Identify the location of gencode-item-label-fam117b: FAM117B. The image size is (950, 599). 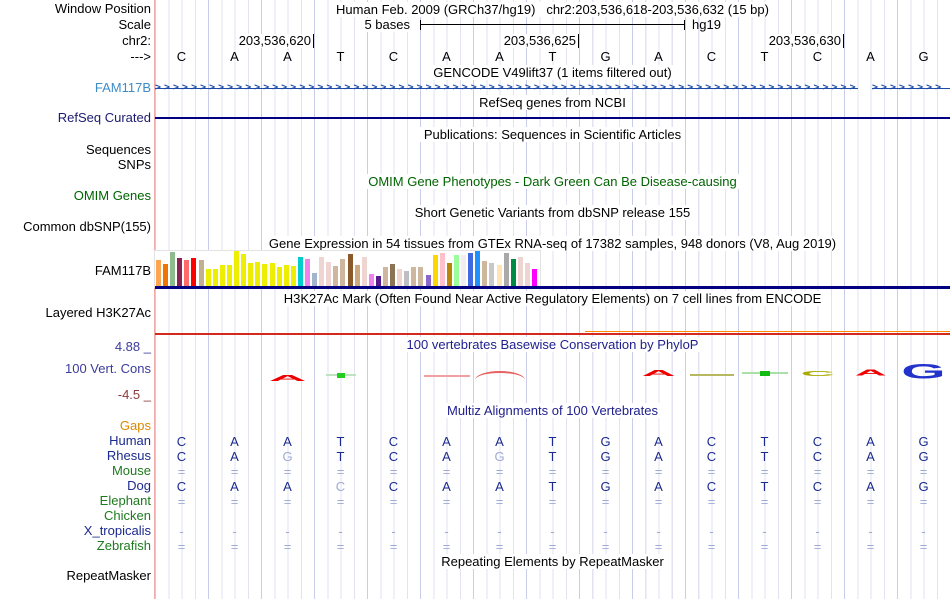
(122, 87).